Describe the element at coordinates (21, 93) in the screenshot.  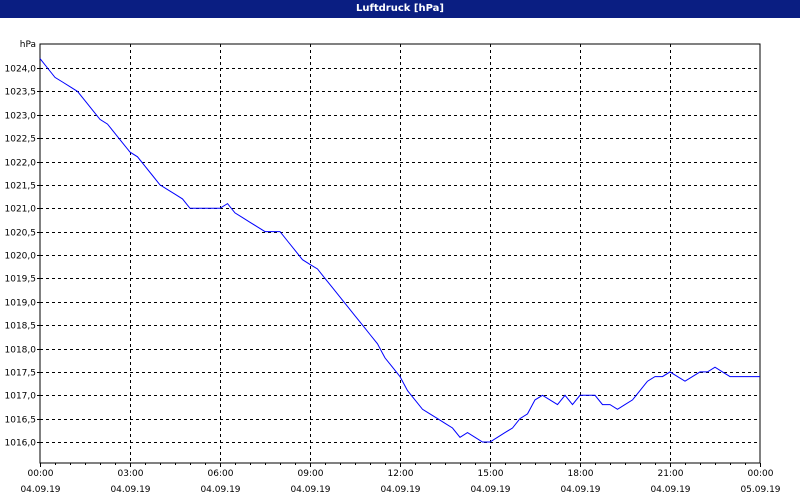
I see `y-tick-label: 1023,5` at that location.